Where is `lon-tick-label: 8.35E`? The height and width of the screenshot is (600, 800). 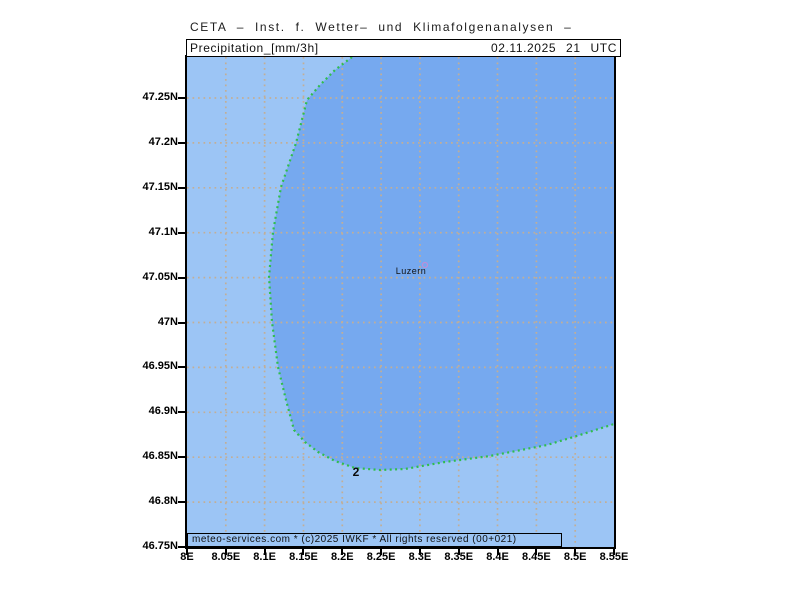
lon-tick-label: 8.35E is located at coordinates (459, 557).